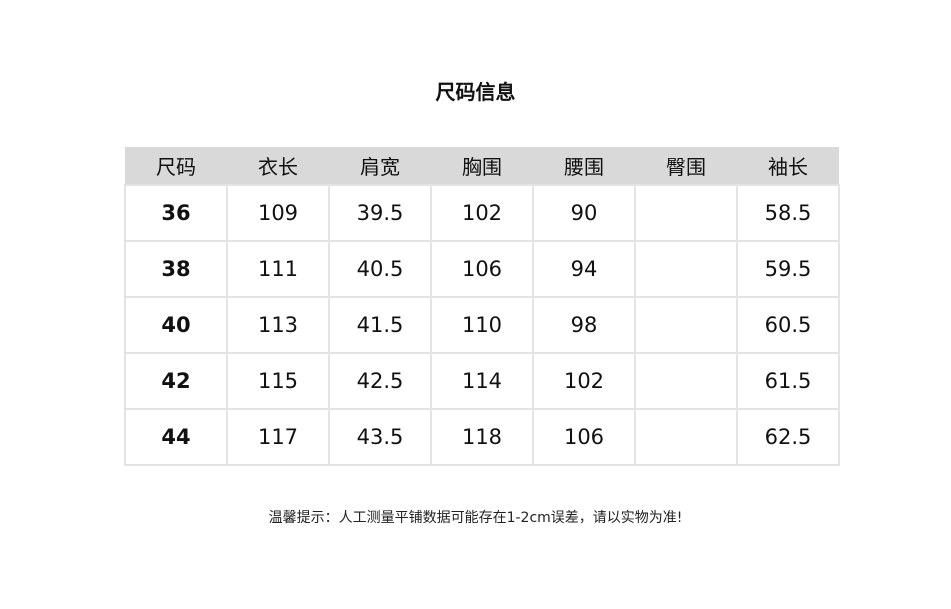 This screenshot has width=951, height=609. Describe the element at coordinates (584, 269) in the screenshot. I see `table-cell: 94` at that location.